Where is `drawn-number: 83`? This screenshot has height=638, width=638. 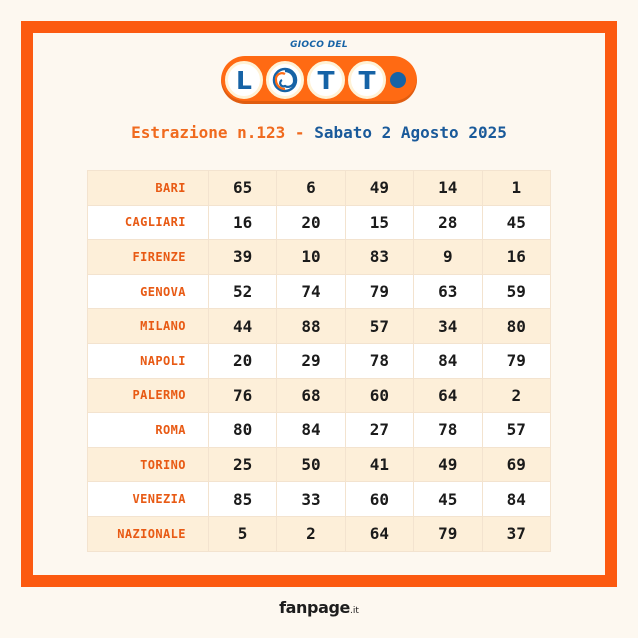
drawn-number: 83 is located at coordinates (379, 257).